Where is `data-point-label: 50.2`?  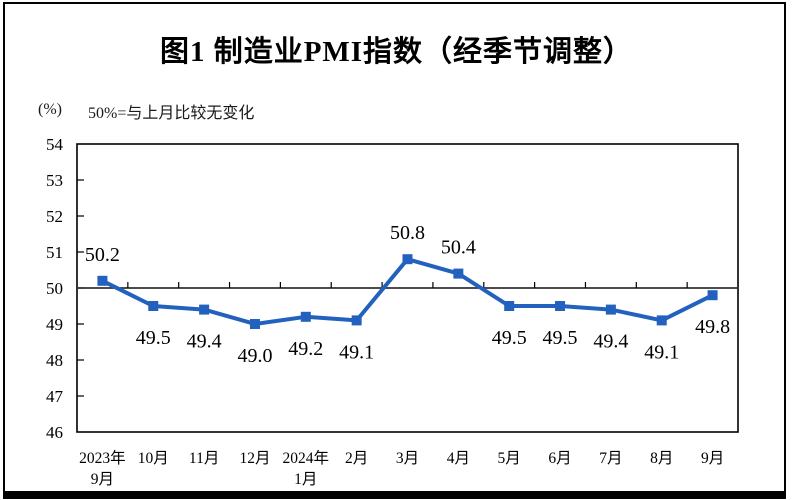
data-point-label: 50.2 is located at coordinates (102, 255).